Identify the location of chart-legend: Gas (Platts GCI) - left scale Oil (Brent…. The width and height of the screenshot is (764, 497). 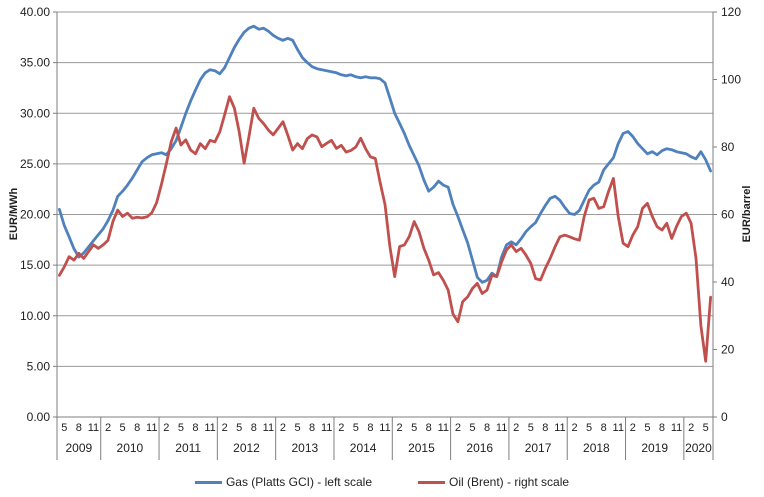
(382, 482).